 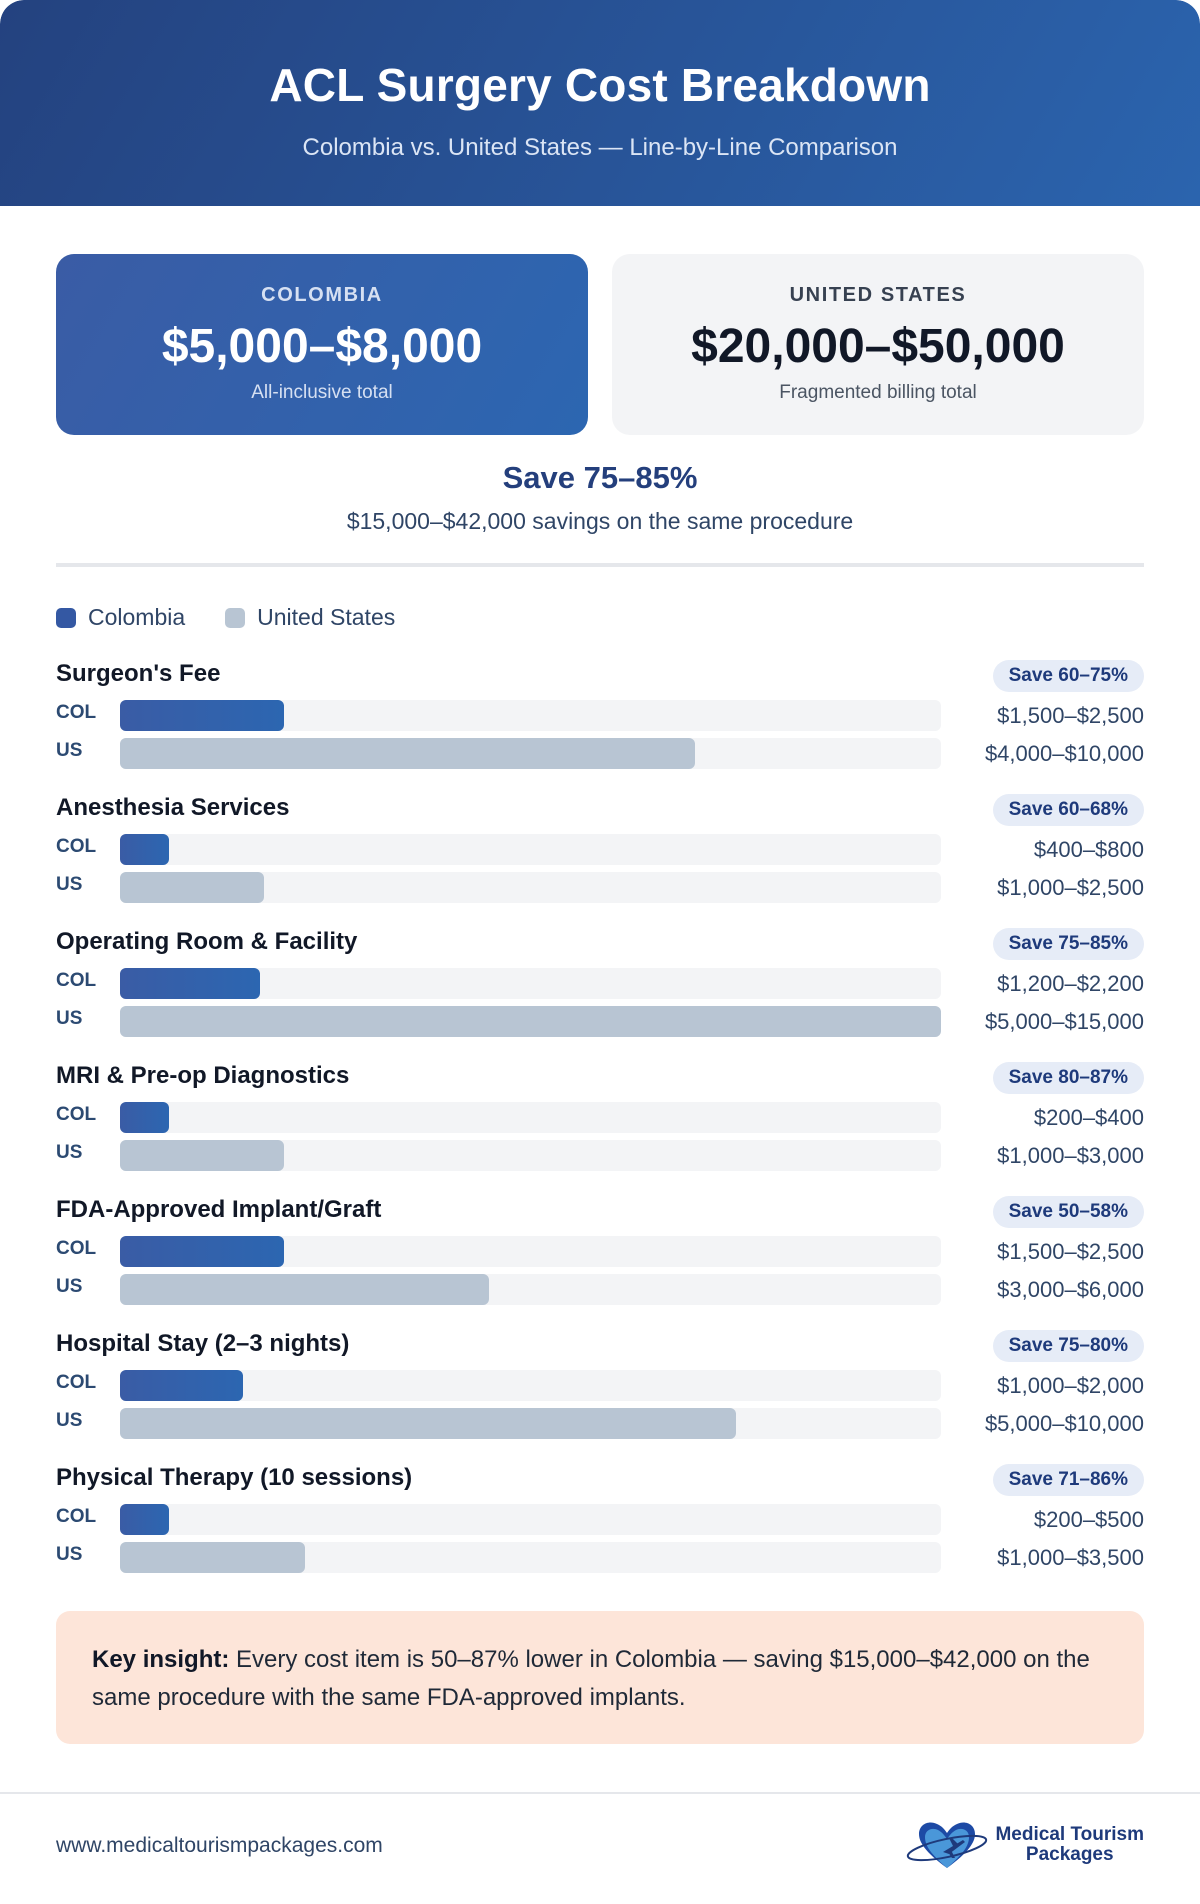 I want to click on colombia-value: $1,000–$2,000, so click(x=1070, y=1385).